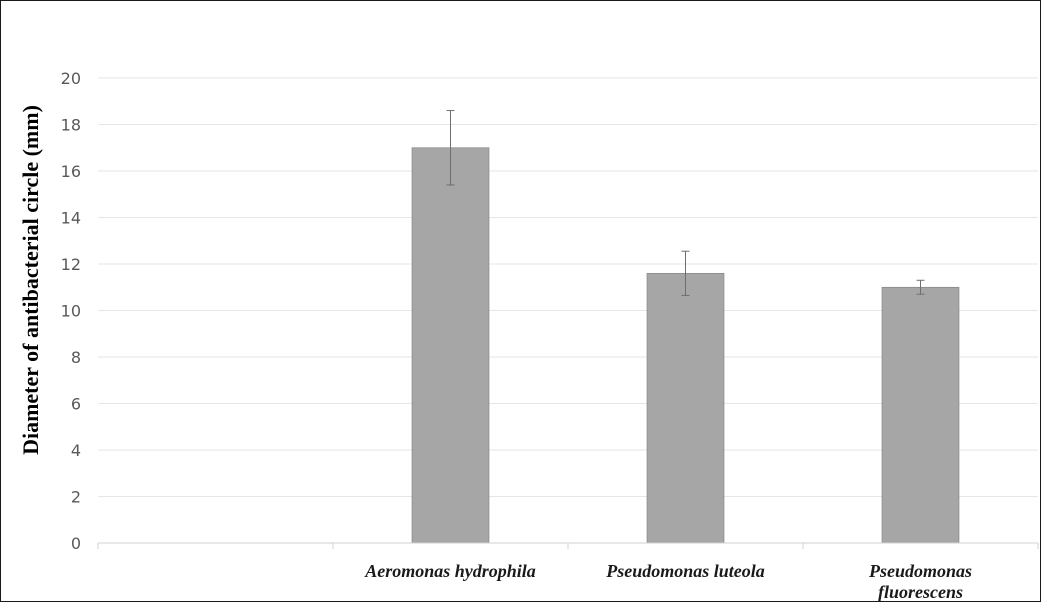  I want to click on y-tick-label: 8, so click(76, 357).